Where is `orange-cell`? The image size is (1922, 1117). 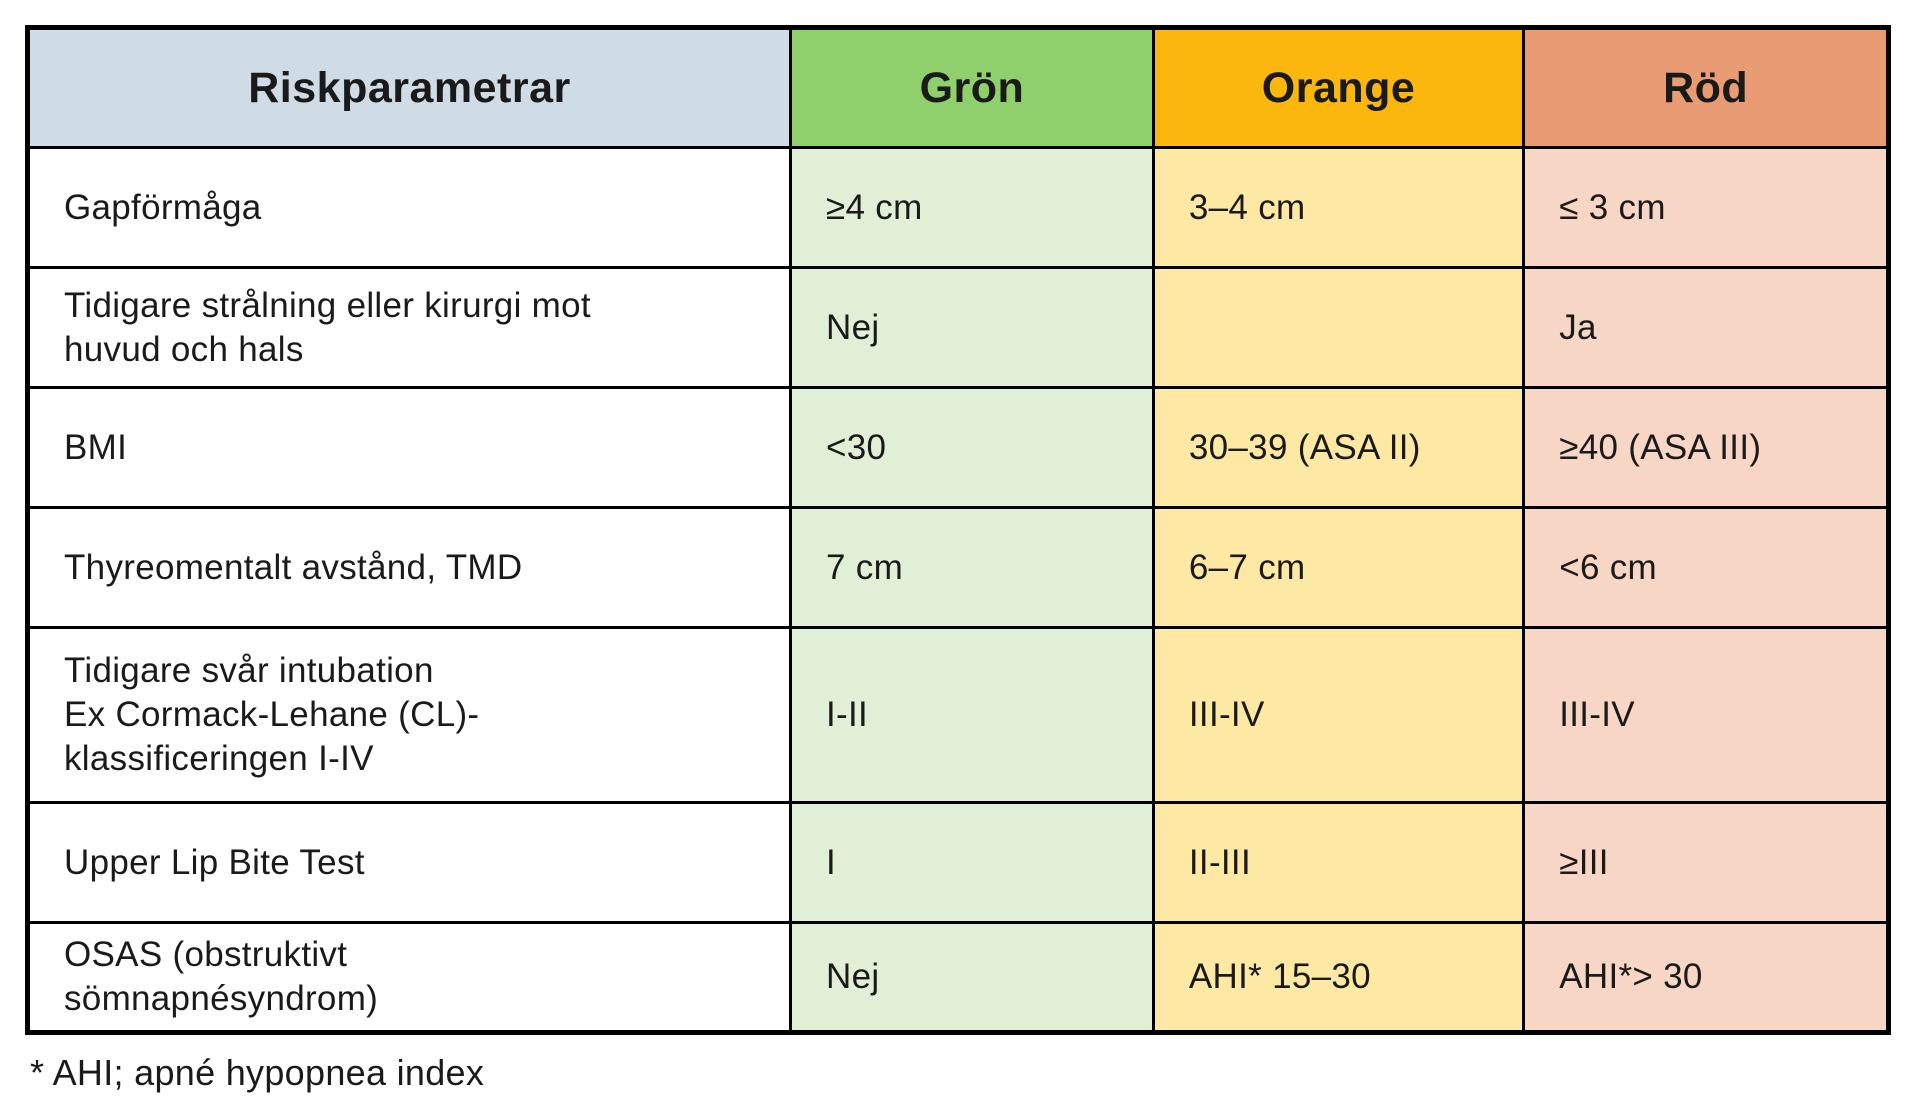 orange-cell is located at coordinates (1338, 327).